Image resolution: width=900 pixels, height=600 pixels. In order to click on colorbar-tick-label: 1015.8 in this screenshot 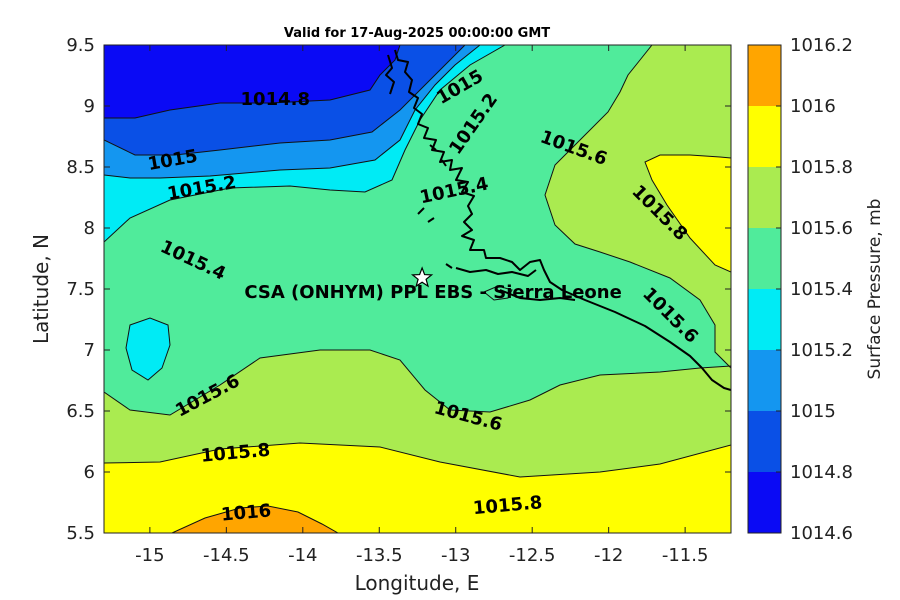, I will do `click(821, 167)`.